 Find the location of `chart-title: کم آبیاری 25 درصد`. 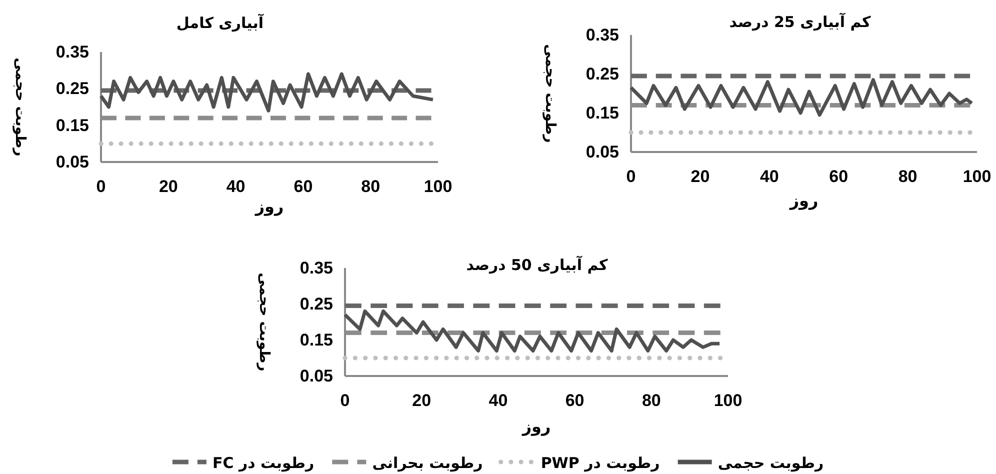

chart-title: کم آبیاری 25 درصد is located at coordinates (800, 21).